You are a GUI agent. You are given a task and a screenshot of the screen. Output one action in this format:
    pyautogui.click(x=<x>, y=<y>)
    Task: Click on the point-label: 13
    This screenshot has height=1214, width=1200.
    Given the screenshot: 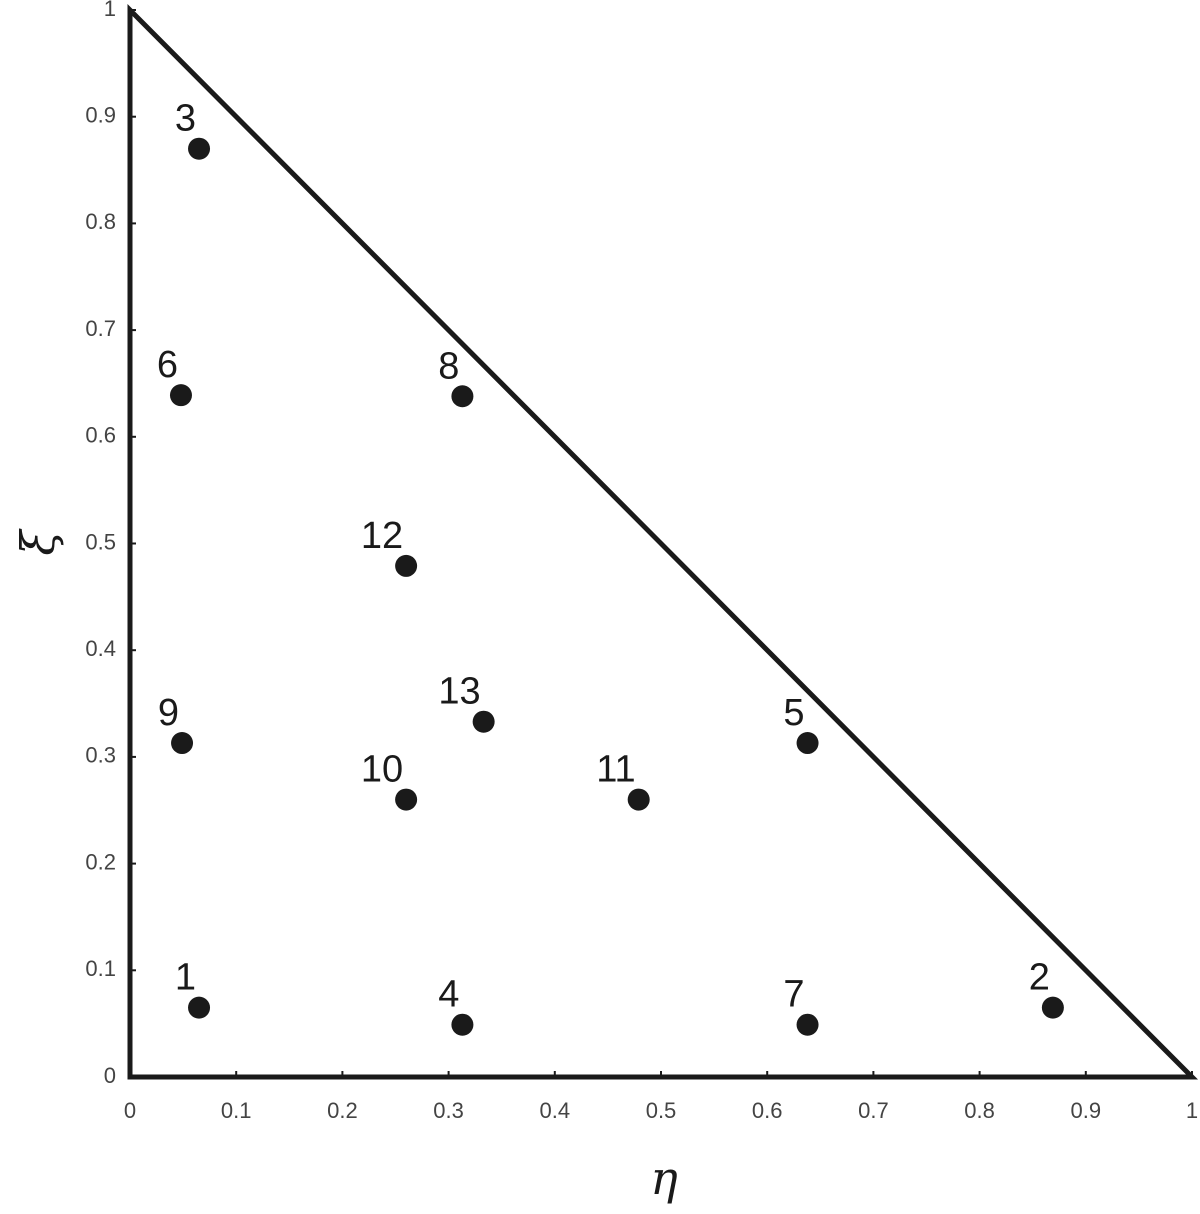 What is the action you would take?
    pyautogui.click(x=459, y=692)
    